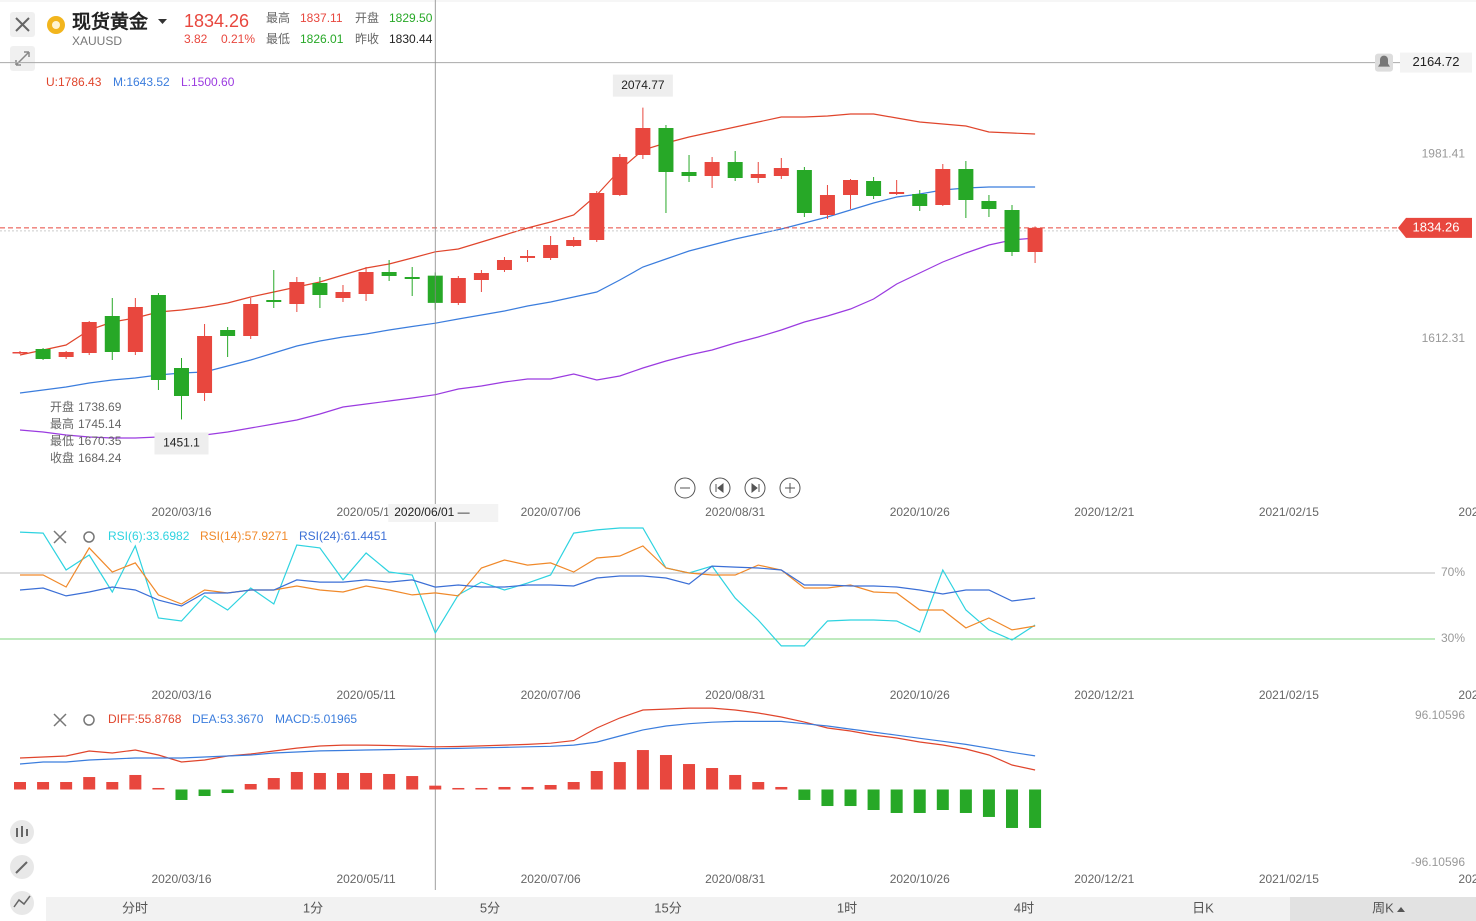 The image size is (1476, 921). I want to click on tooltip-value: 1738.69, so click(100, 407).